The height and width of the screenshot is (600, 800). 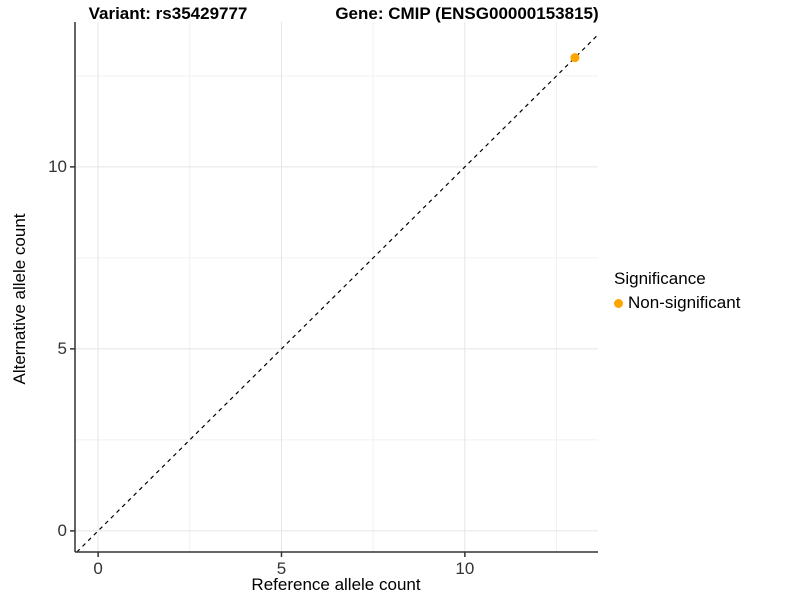 I want to click on y-tick-label: 5, so click(x=62, y=348).